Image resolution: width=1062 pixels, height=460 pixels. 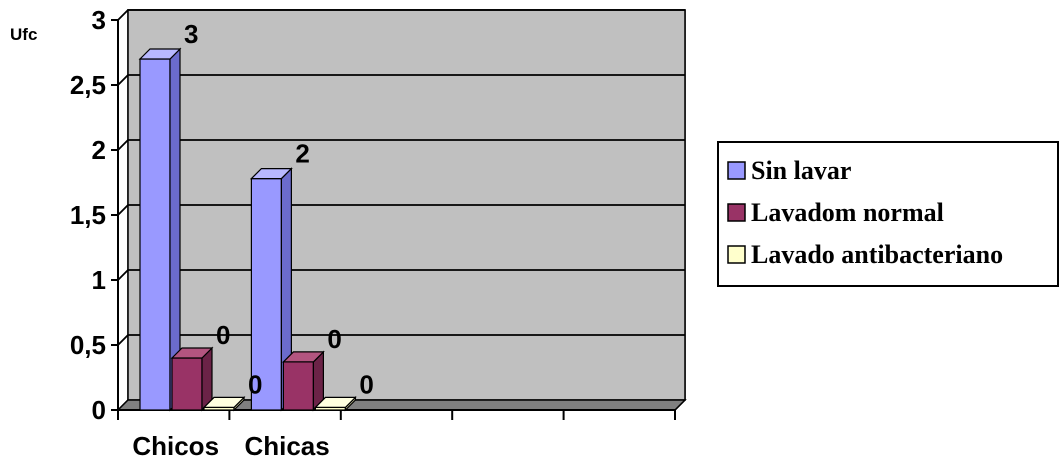 I want to click on y-tick-label: 1,5, so click(x=88, y=215).